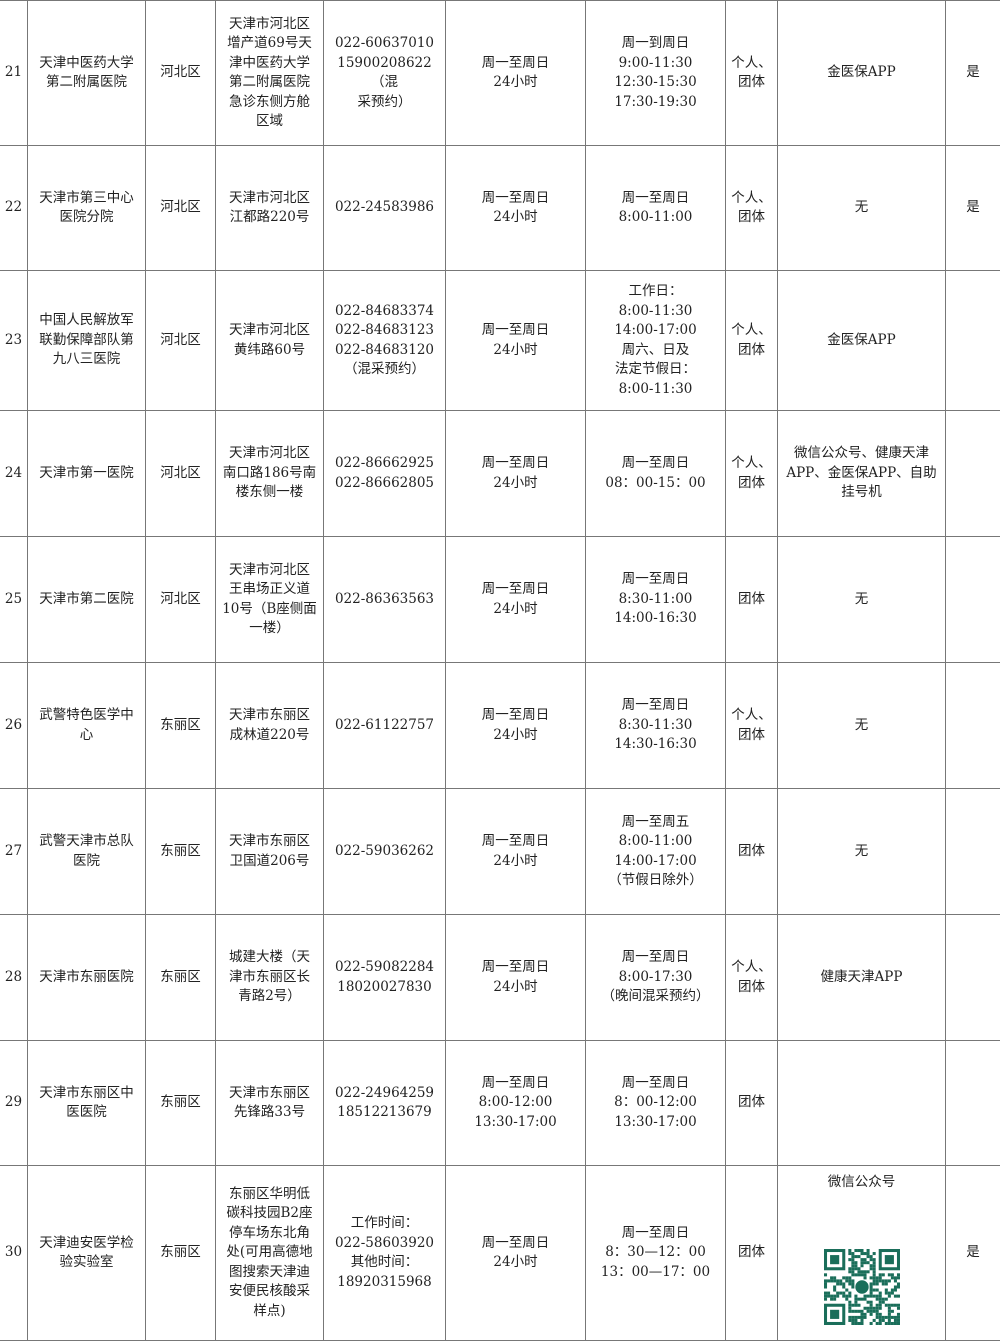 The width and height of the screenshot is (1000, 1341). What do you see at coordinates (270, 73) in the screenshot?
I see `address-cell: 天津市河北区 增产道69号天 津中医药大学 第二附属医院 急诊东侧方舱 区域` at bounding box center [270, 73].